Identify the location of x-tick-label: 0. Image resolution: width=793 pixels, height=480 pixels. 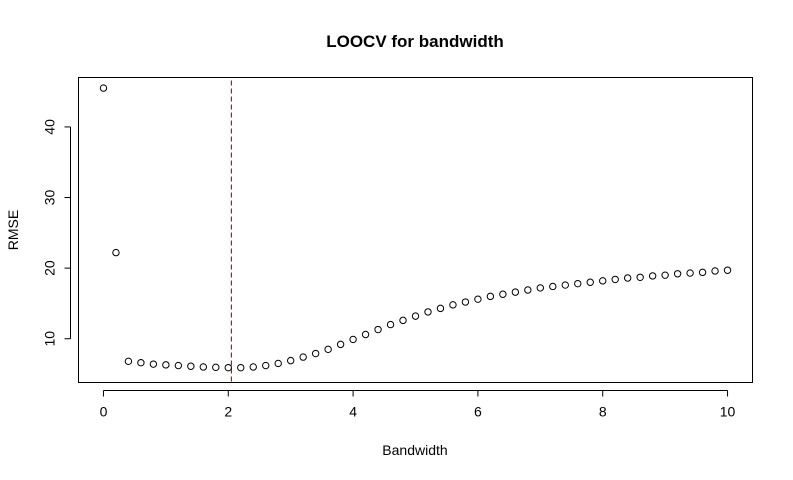
(104, 412).